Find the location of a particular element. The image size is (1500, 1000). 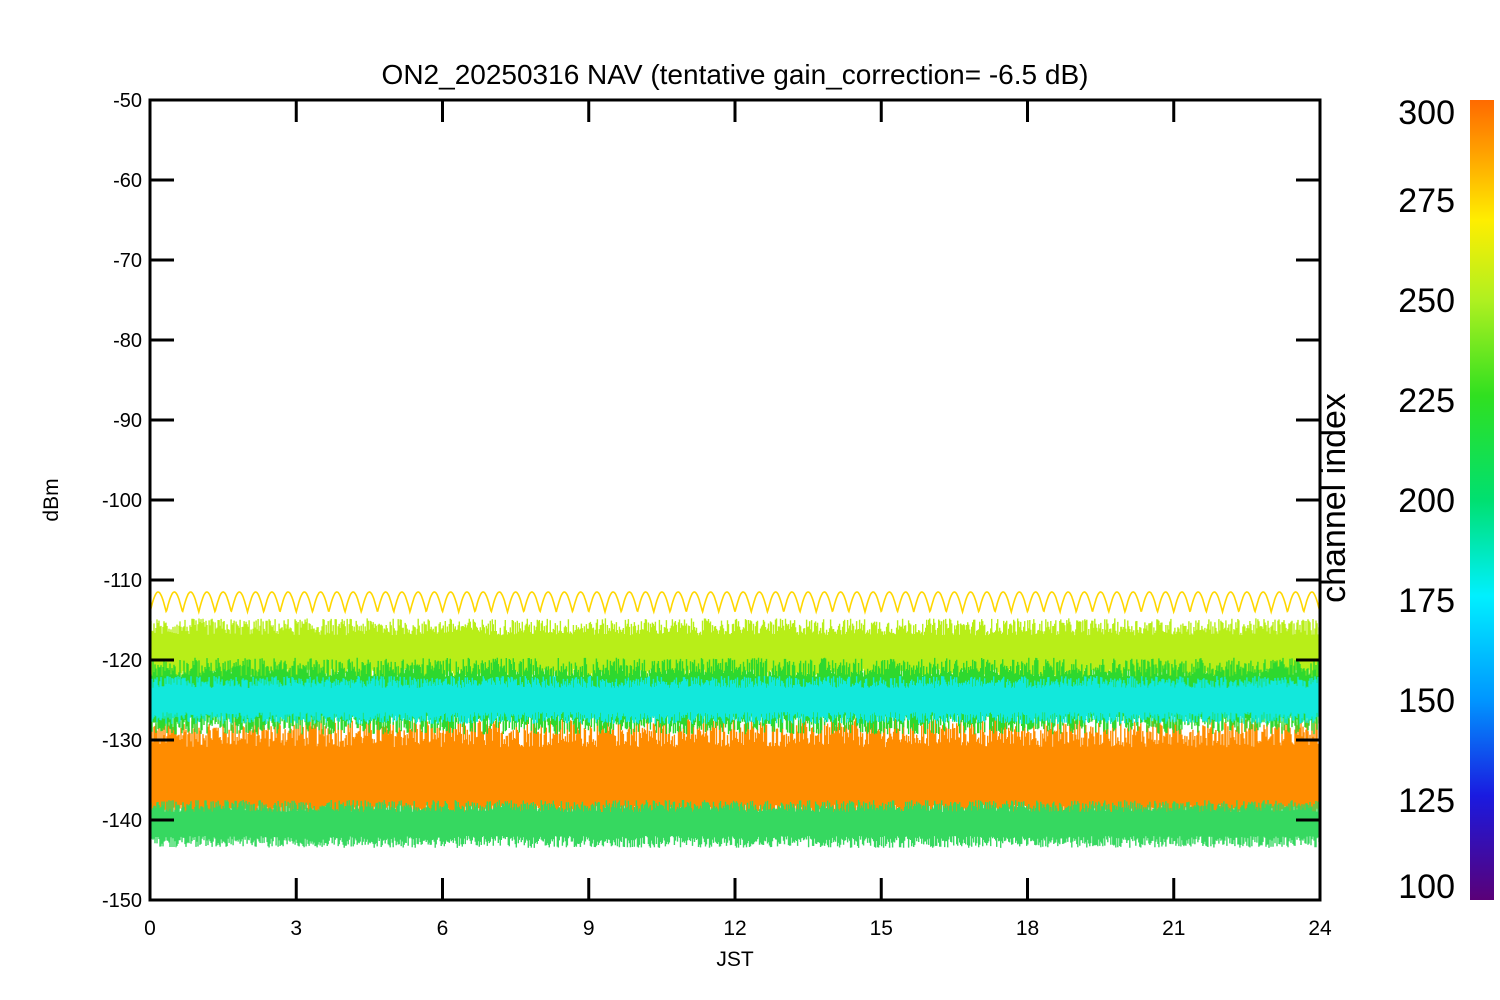

colorbar-tick-label: 200 is located at coordinates (1426, 501).